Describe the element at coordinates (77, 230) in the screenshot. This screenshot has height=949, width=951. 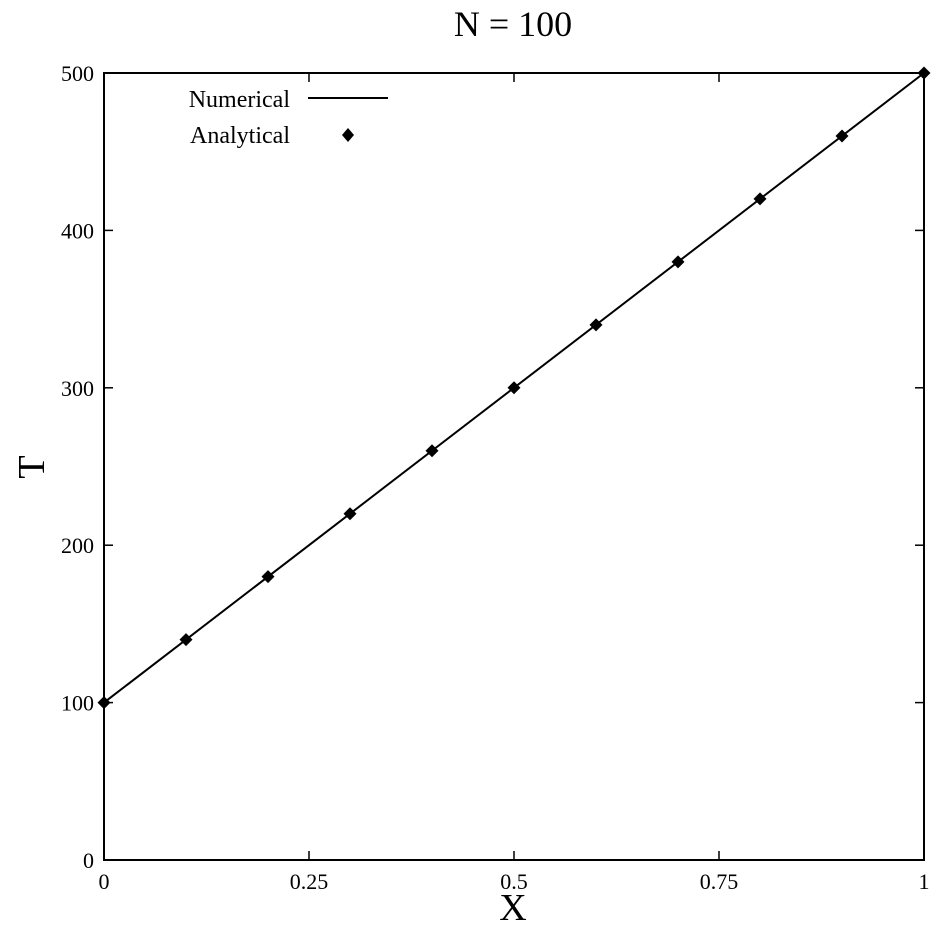
I see `y-tick-label: 400` at that location.